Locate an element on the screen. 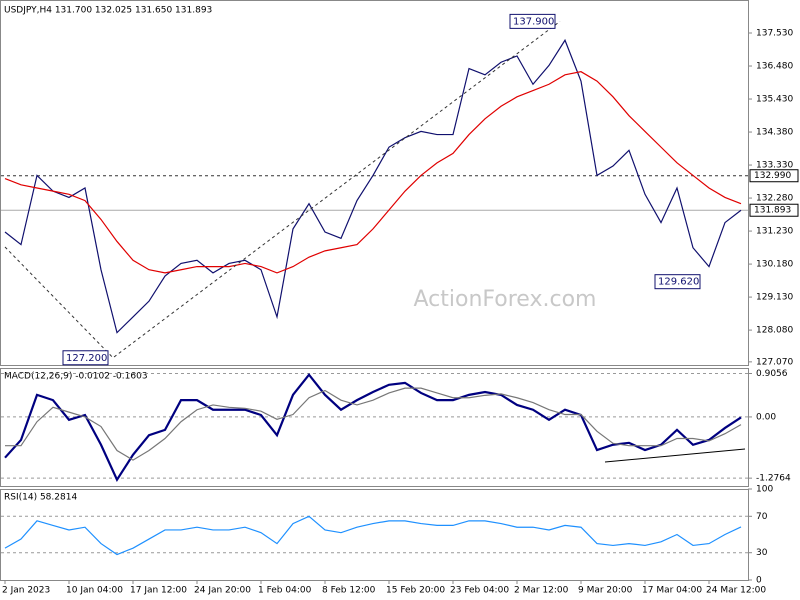  y-tick-label: -1.2764 is located at coordinates (773, 479).